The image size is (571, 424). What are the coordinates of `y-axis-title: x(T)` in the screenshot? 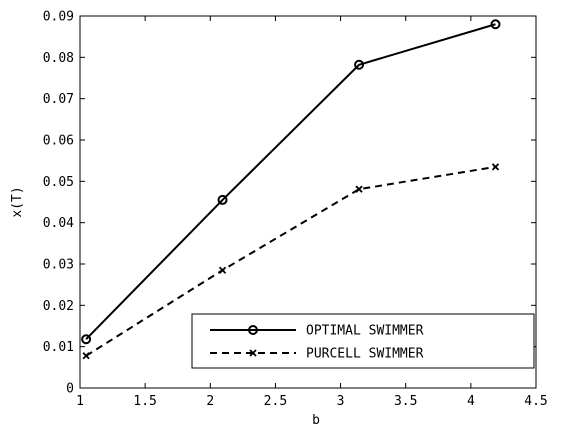 It's located at (17, 201).